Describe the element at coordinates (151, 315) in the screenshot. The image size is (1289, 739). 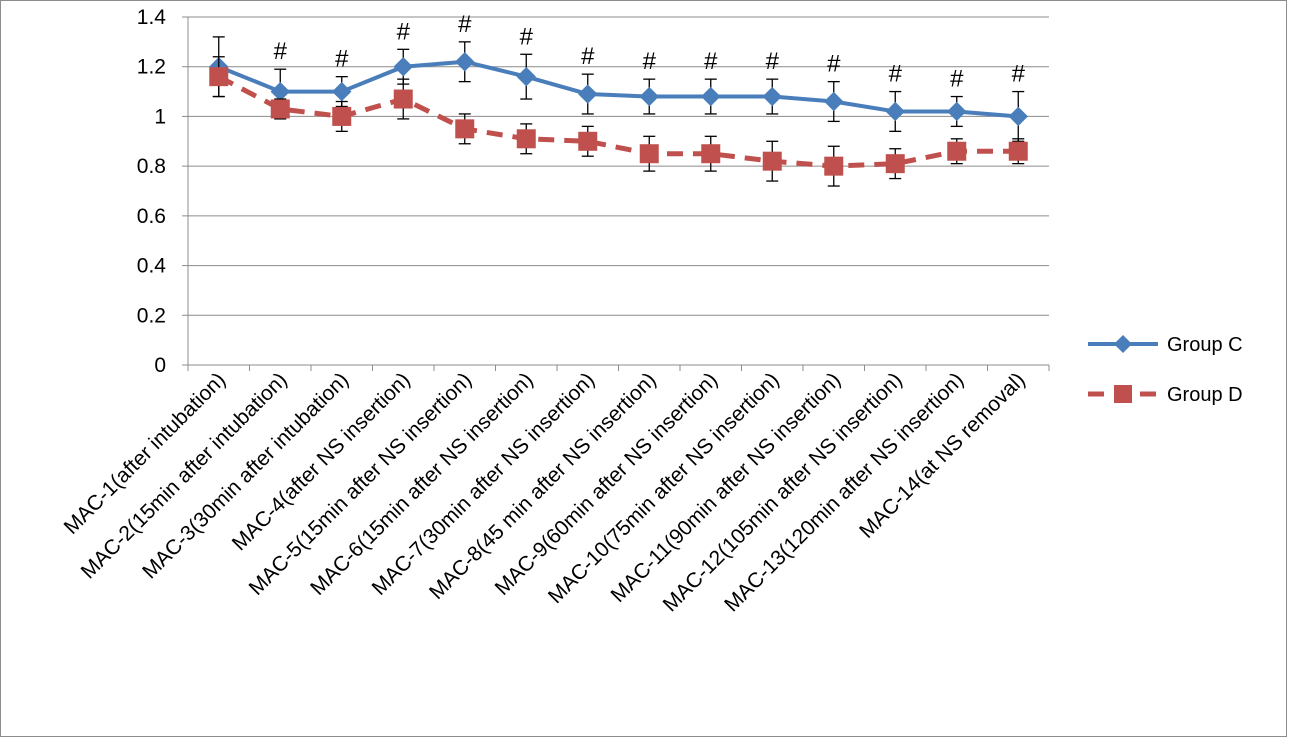
I see `y-tick-label: 0.2` at that location.